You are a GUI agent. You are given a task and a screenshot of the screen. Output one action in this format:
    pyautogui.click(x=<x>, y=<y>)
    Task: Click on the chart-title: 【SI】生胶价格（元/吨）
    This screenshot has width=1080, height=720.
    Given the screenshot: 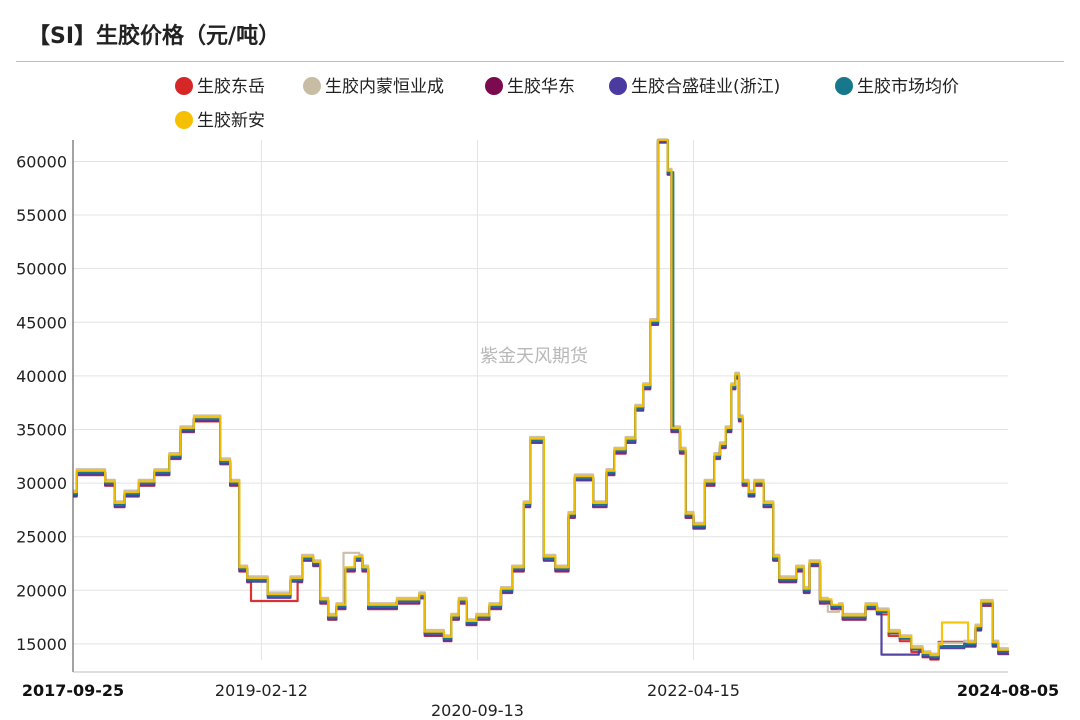 What is the action you would take?
    pyautogui.click(x=154, y=36)
    